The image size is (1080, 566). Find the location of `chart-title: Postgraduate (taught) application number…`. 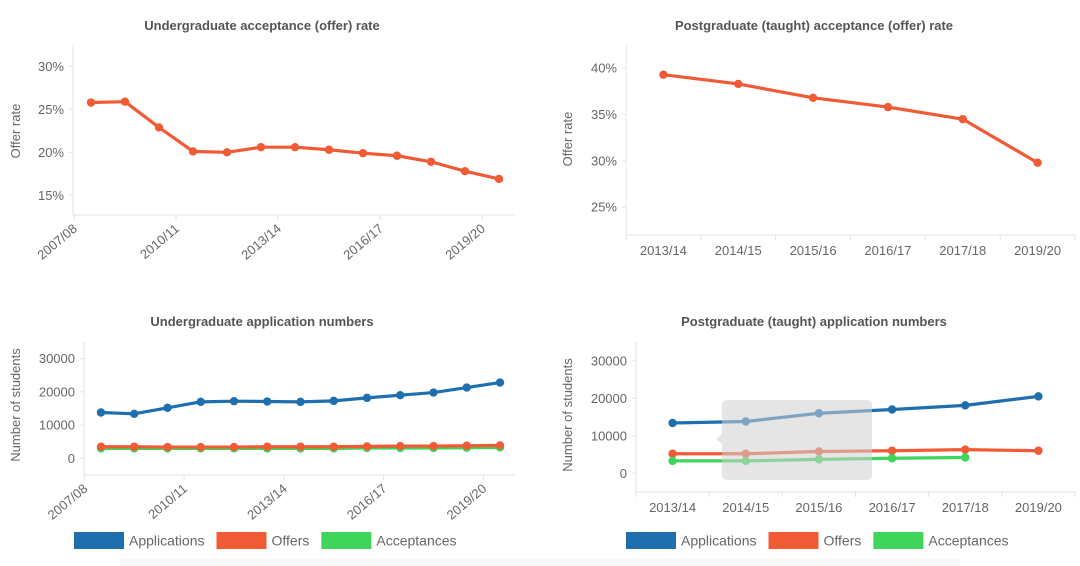

chart-title: Postgraduate (taught) application number… is located at coordinates (814, 321).